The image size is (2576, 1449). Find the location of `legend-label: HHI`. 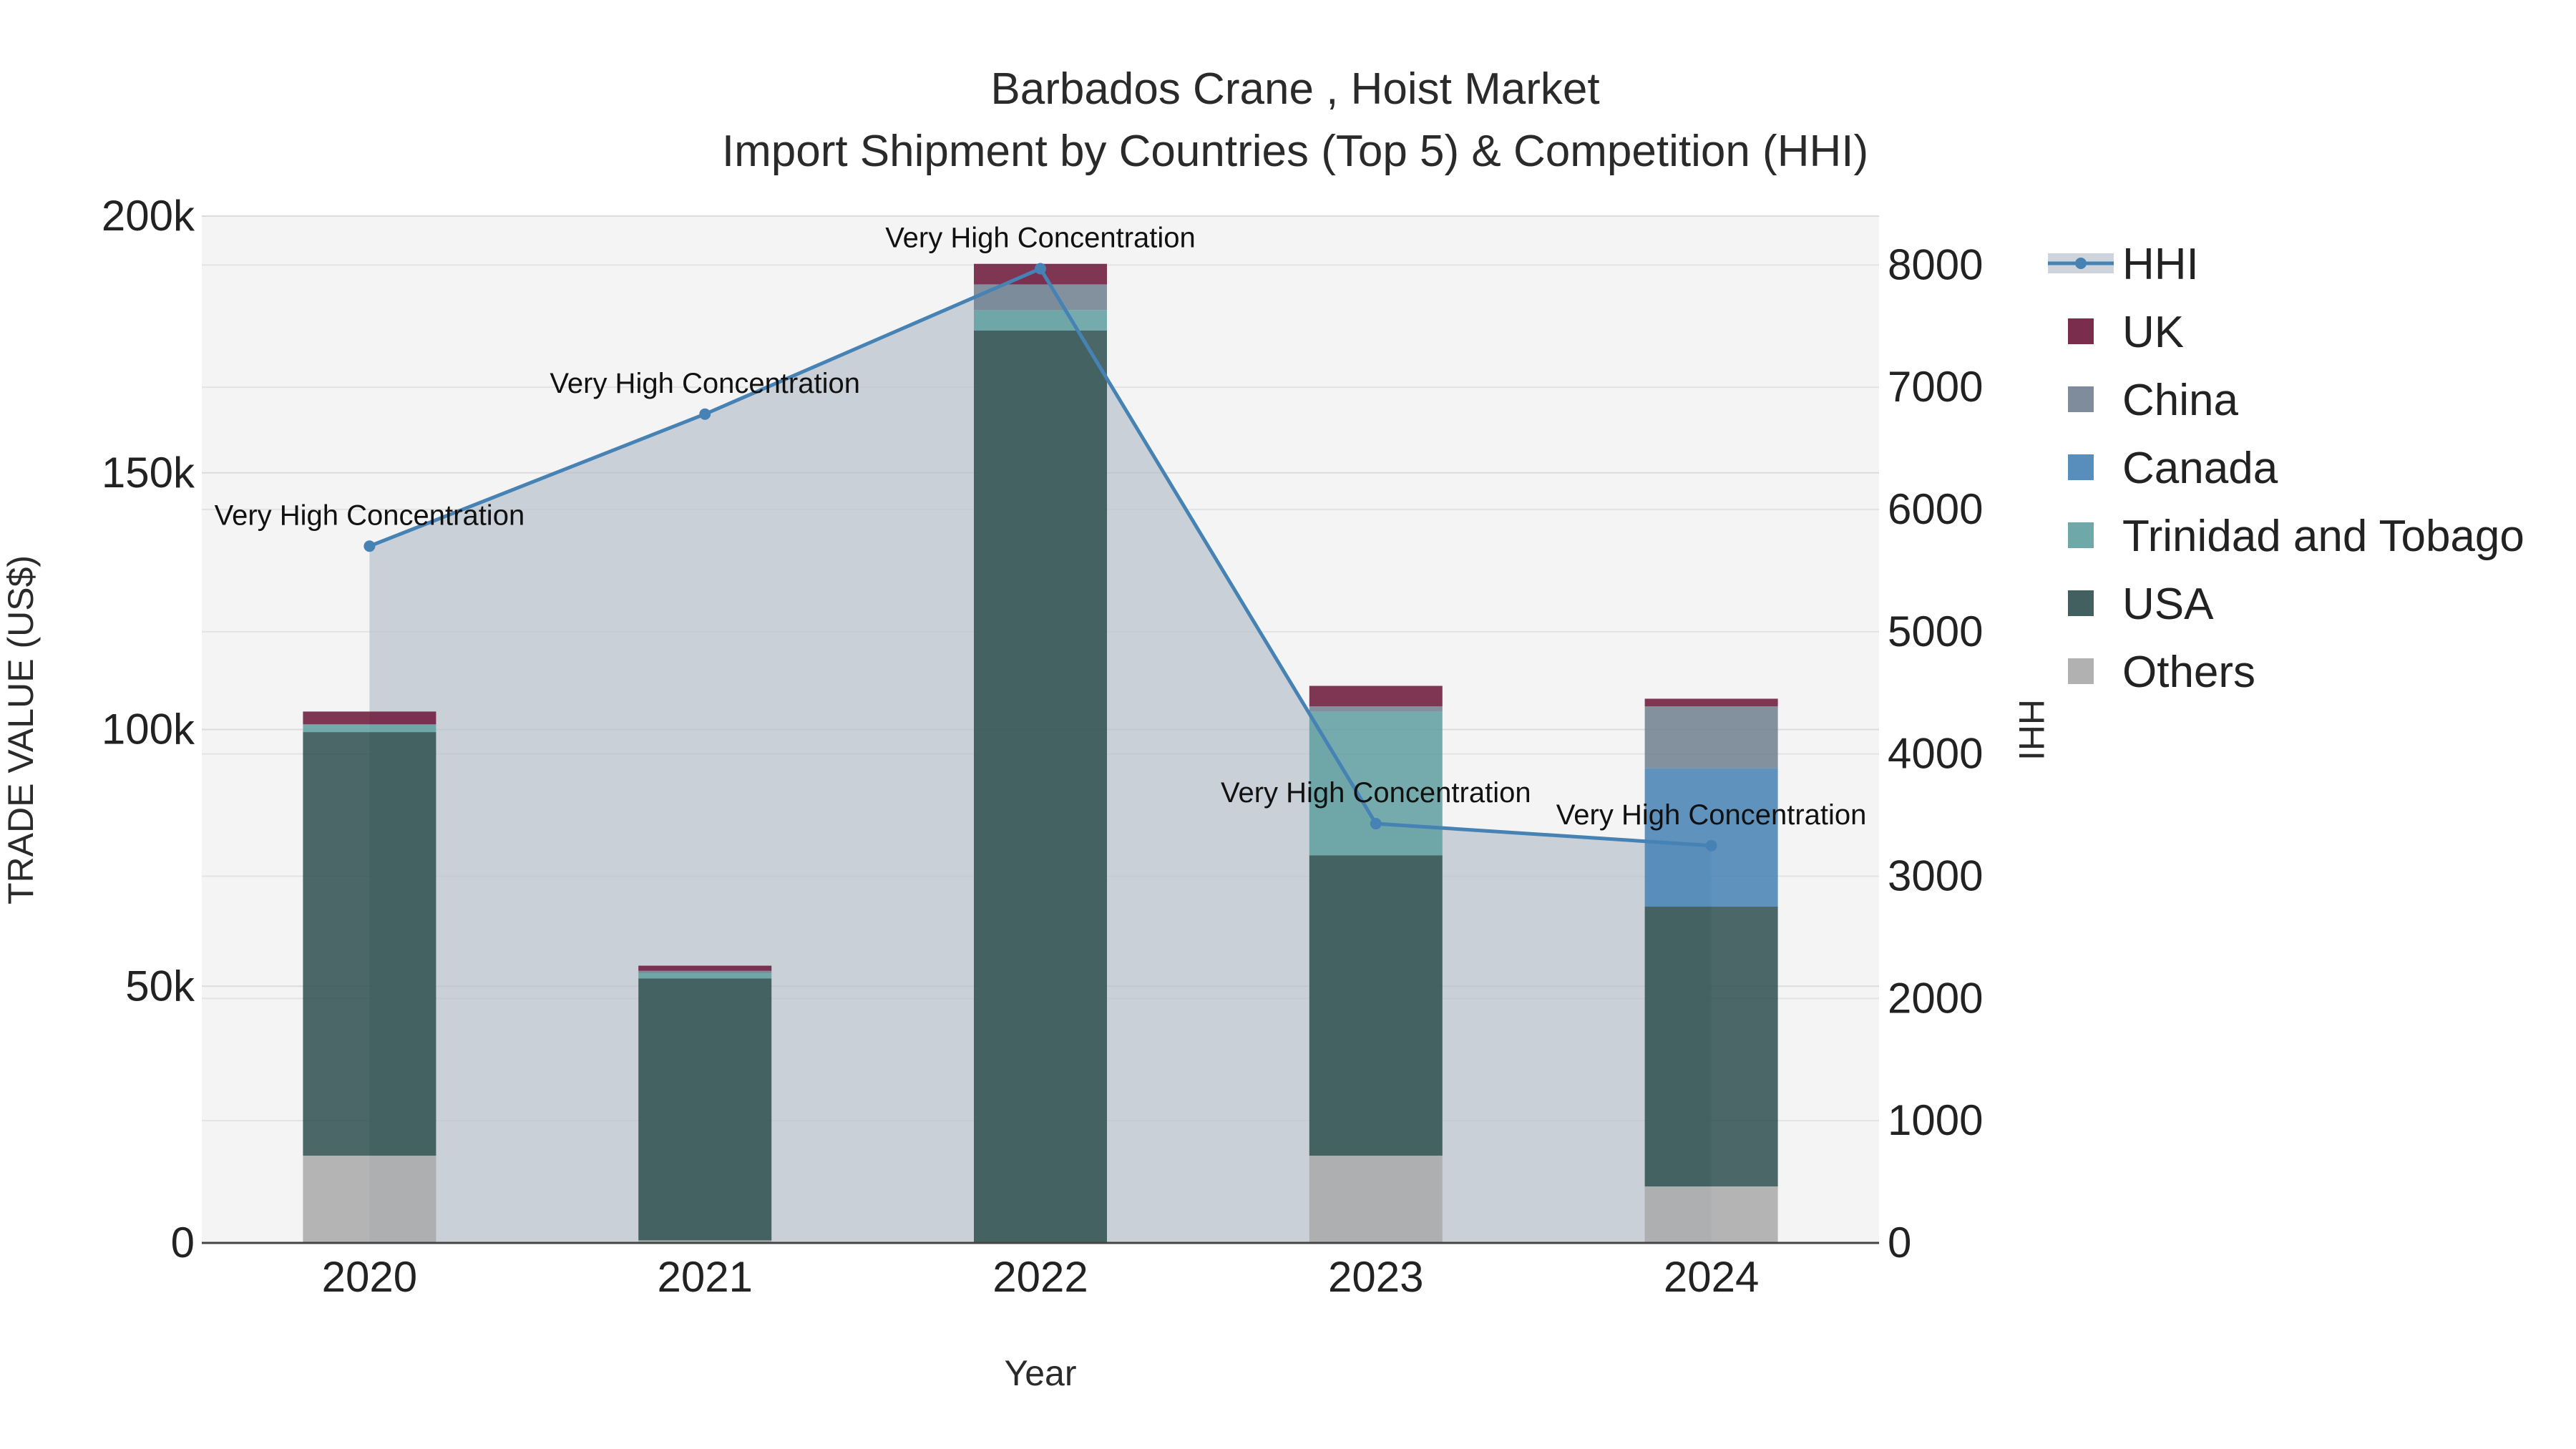

legend-label: HHI is located at coordinates (2160, 264).